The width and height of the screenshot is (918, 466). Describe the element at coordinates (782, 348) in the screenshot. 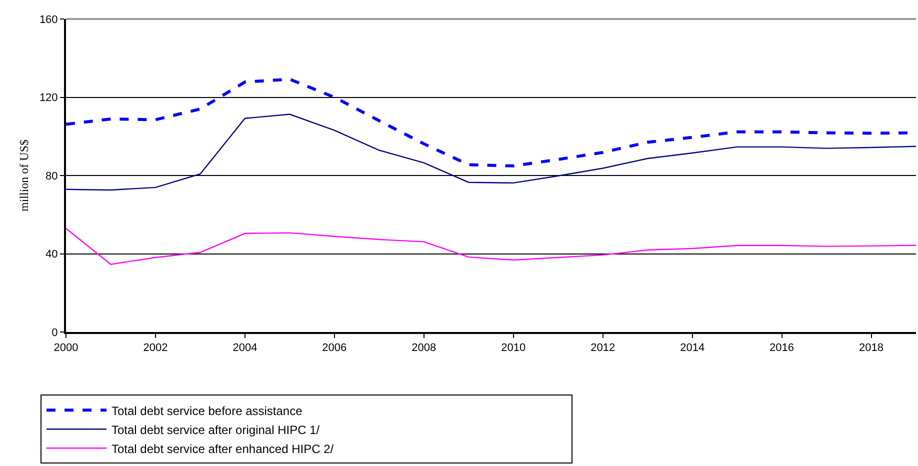

I see `x-tick-label: 2016` at that location.